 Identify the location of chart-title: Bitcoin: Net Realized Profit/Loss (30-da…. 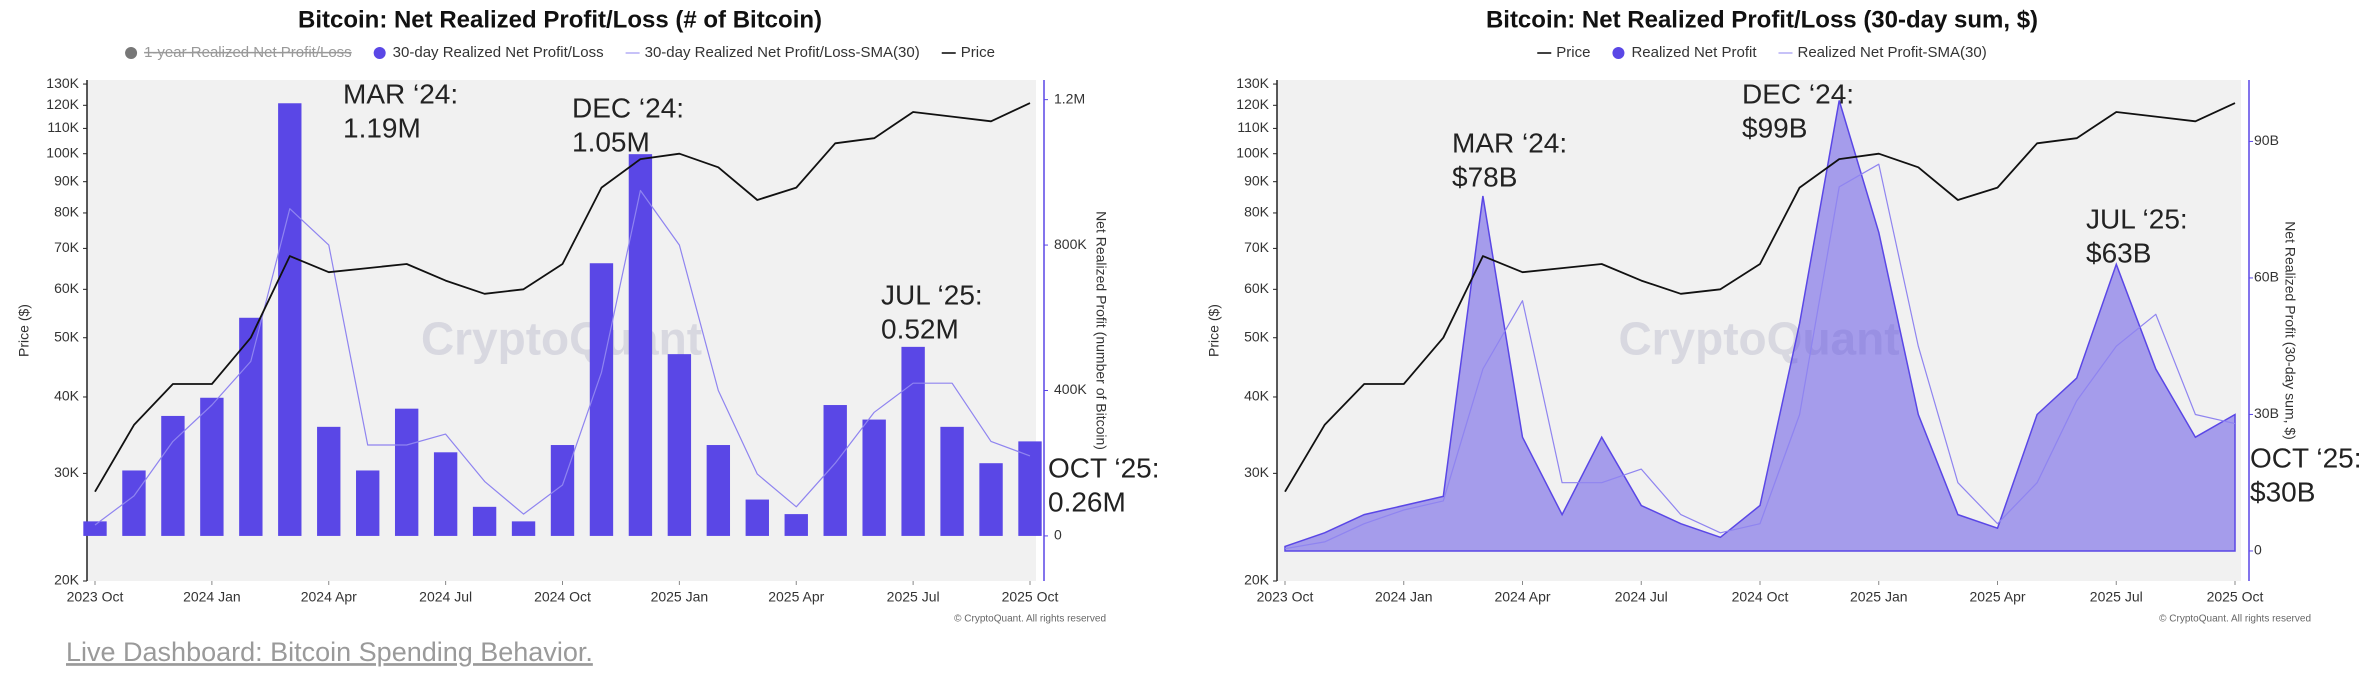
(1762, 19).